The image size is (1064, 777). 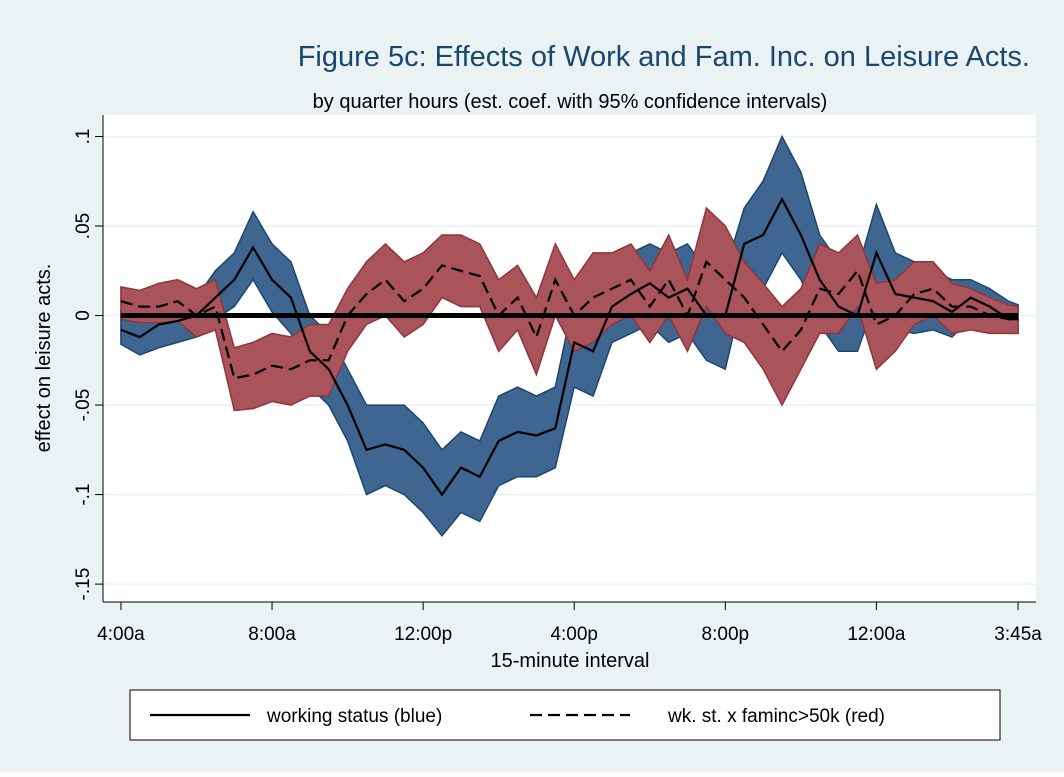 I want to click on legend-label: wk. st. x faminc>50k (red), so click(x=776, y=716).